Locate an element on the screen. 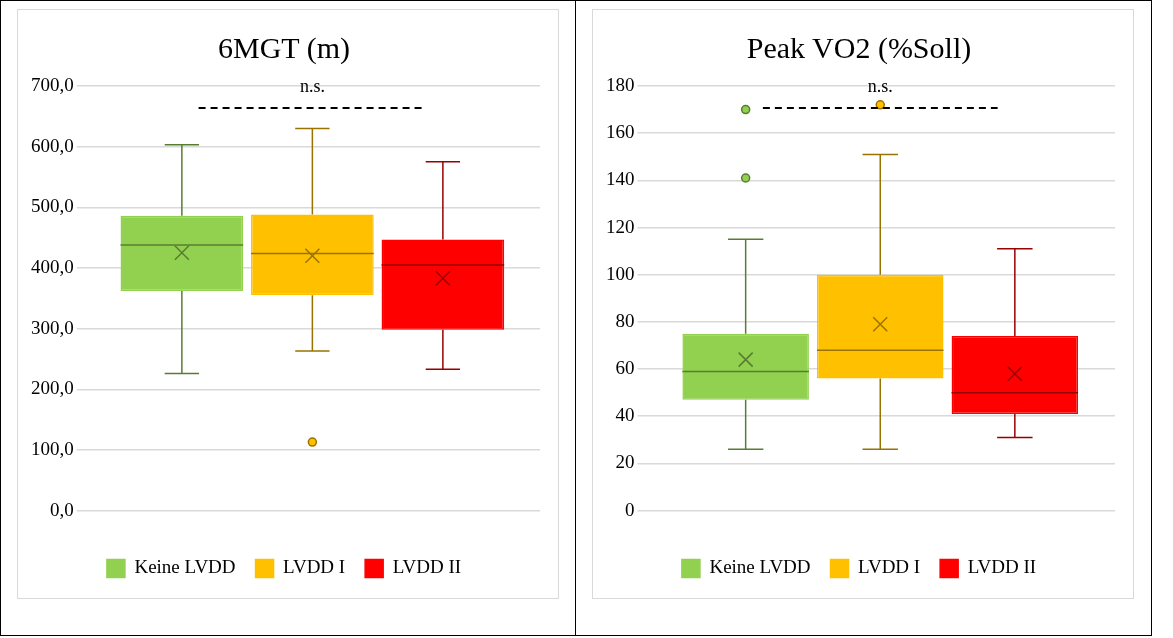 The width and height of the screenshot is (1173, 638). chart-title: Peak VO2 (%Soll) is located at coordinates (859, 47).